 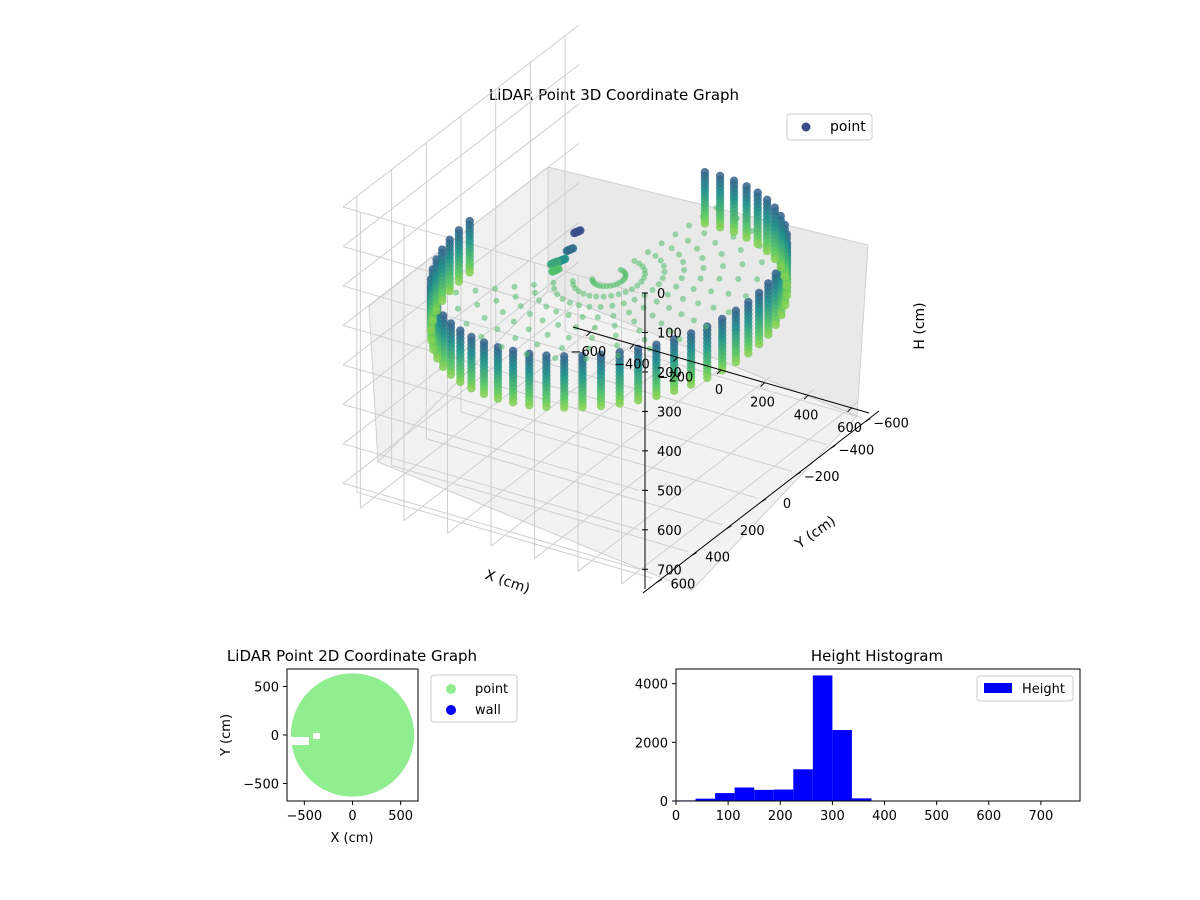 I want to click on plot2d-x-tick-label: 0, so click(x=352, y=816).